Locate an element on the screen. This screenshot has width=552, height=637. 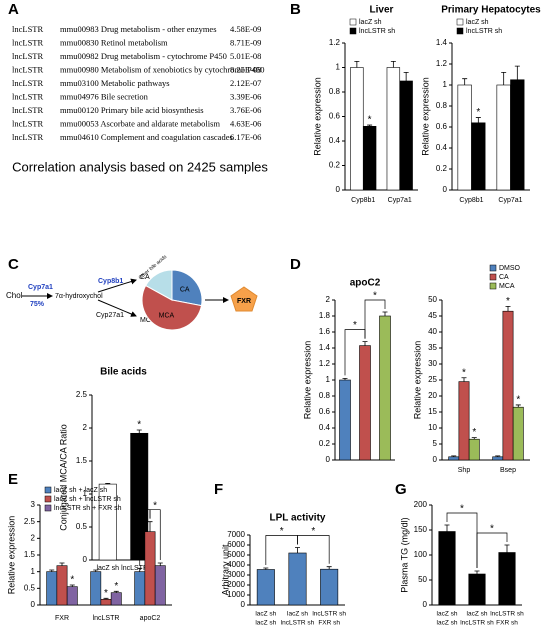
y-tick-label: 1.8 is located at coordinates (325, 315).